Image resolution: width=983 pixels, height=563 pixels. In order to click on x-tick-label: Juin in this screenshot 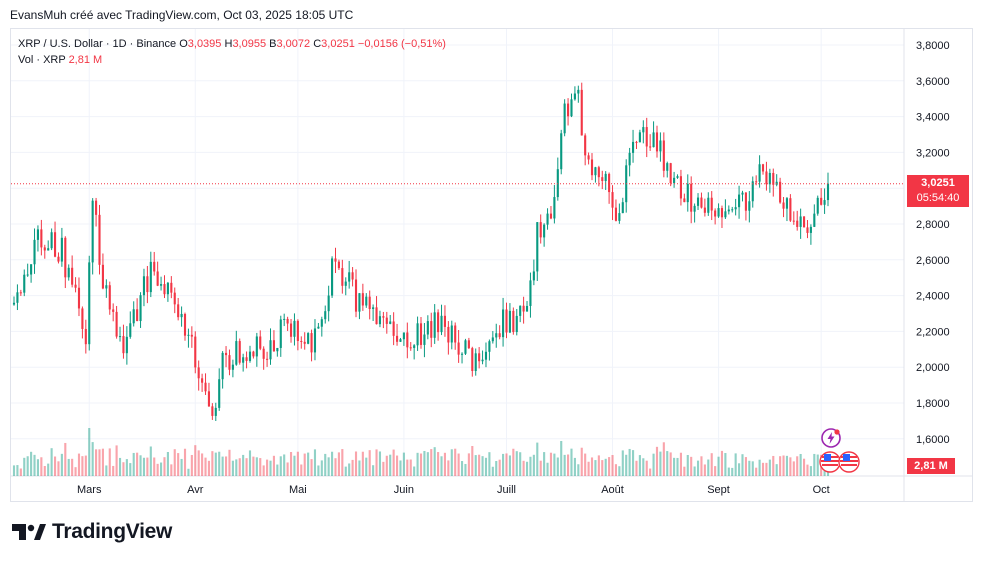, I will do `click(404, 490)`.